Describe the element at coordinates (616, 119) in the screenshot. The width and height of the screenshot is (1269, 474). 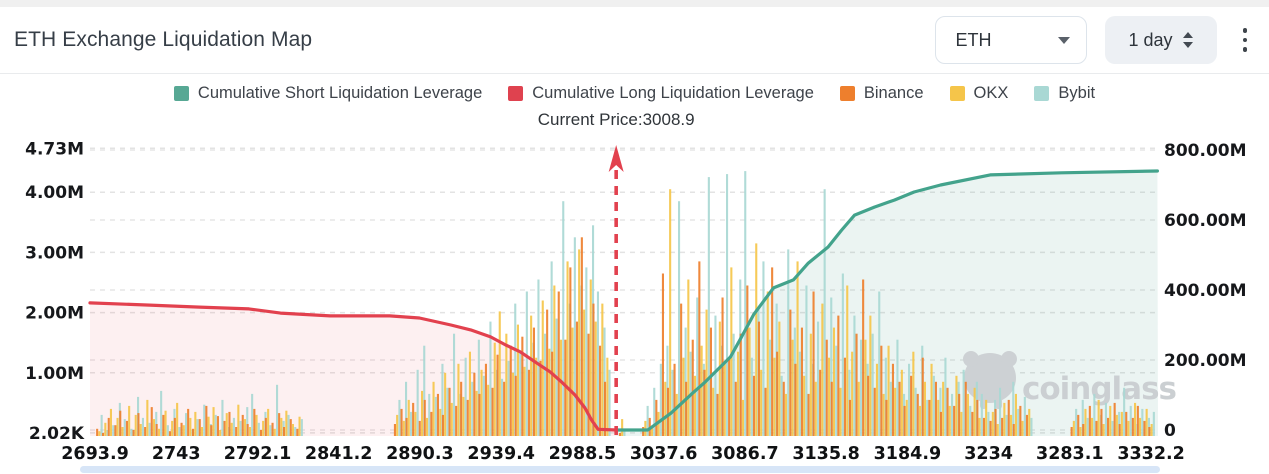
I see `current-price-label: Current Price:3008.9` at that location.